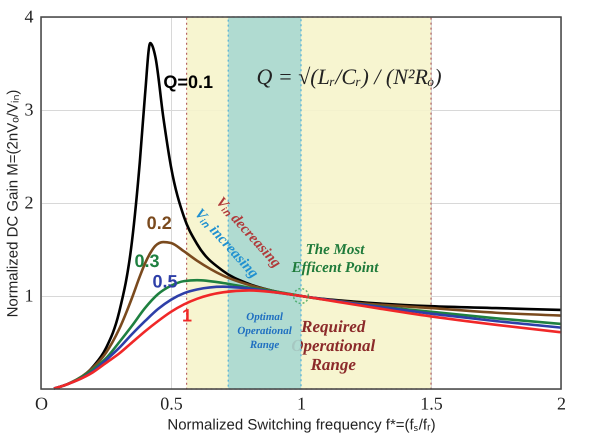 This screenshot has width=600, height=444. I want to click on y-tick-label: 2, so click(29, 202).